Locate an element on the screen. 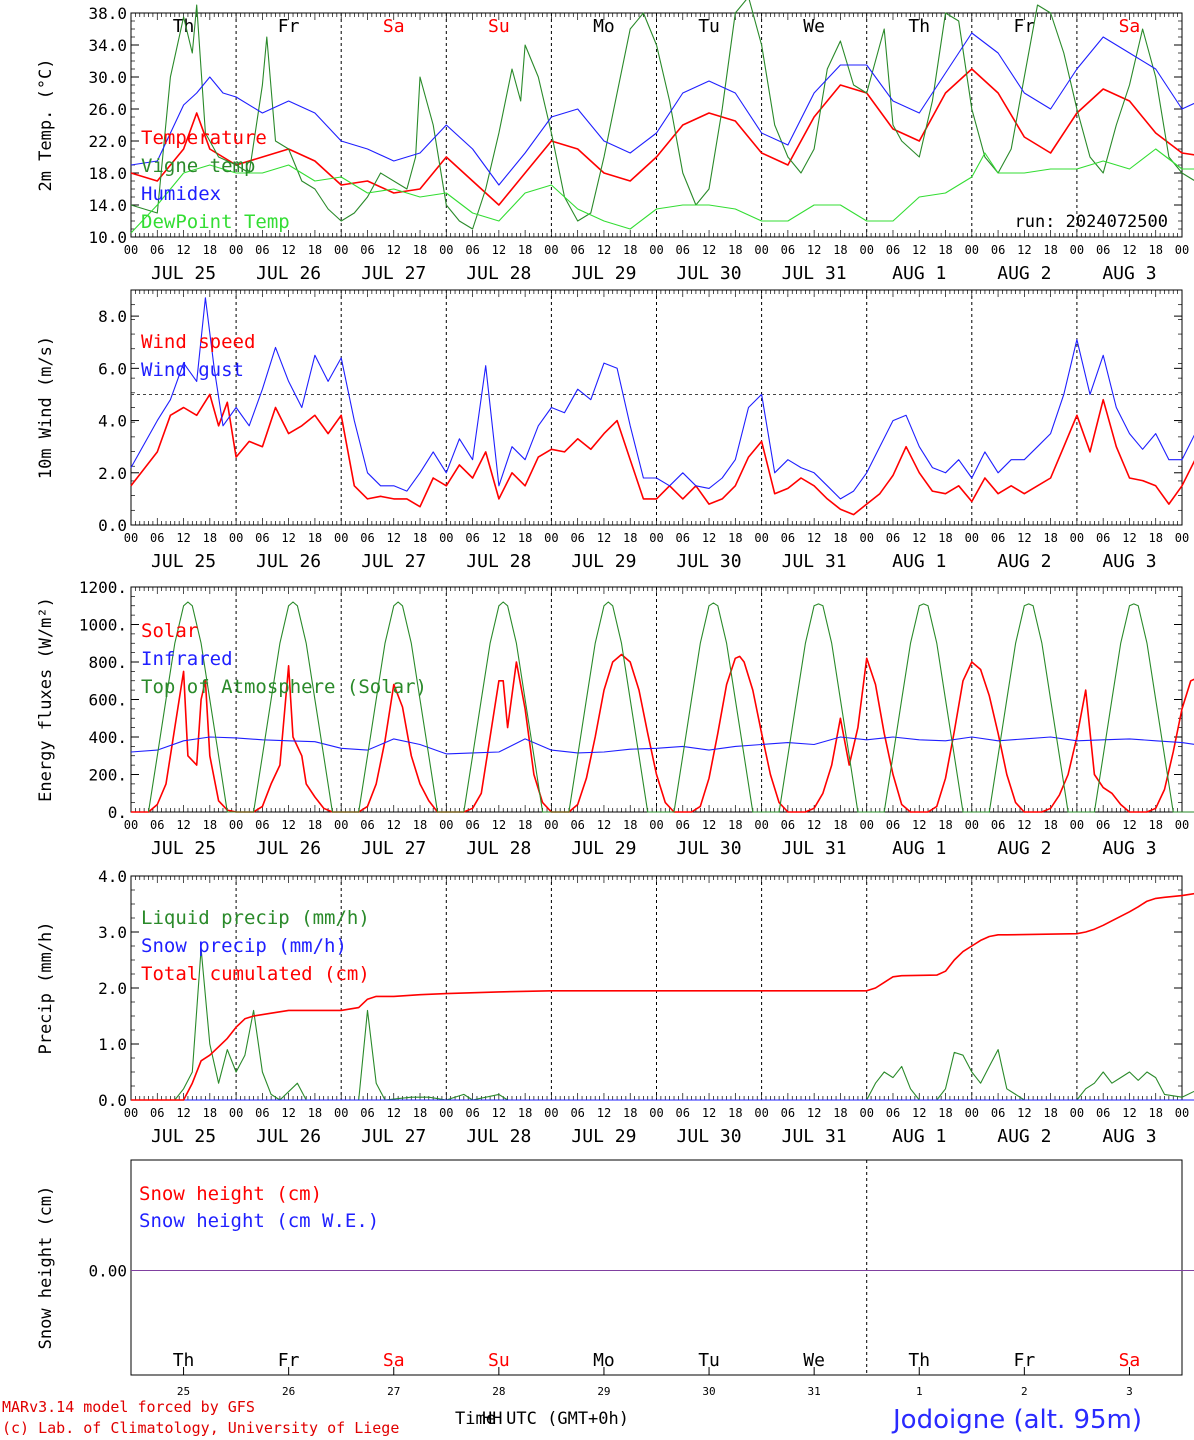 The width and height of the screenshot is (1194, 1440). series-line-wind-speed is located at coordinates (662, 454).